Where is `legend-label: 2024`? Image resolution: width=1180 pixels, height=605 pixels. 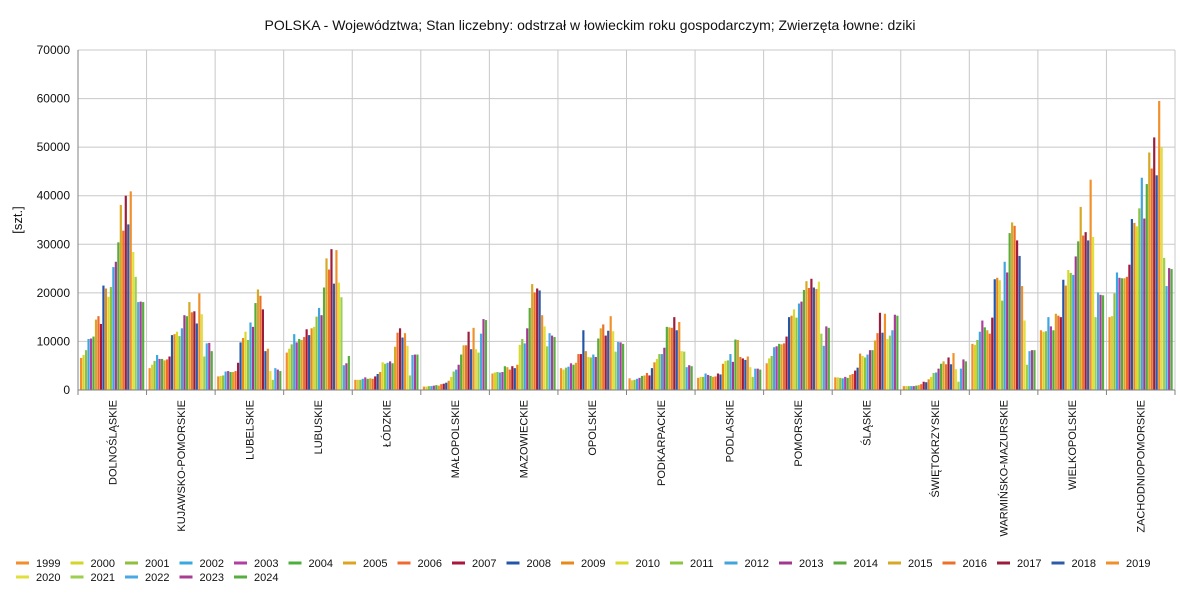 legend-label: 2024 is located at coordinates (266, 578).